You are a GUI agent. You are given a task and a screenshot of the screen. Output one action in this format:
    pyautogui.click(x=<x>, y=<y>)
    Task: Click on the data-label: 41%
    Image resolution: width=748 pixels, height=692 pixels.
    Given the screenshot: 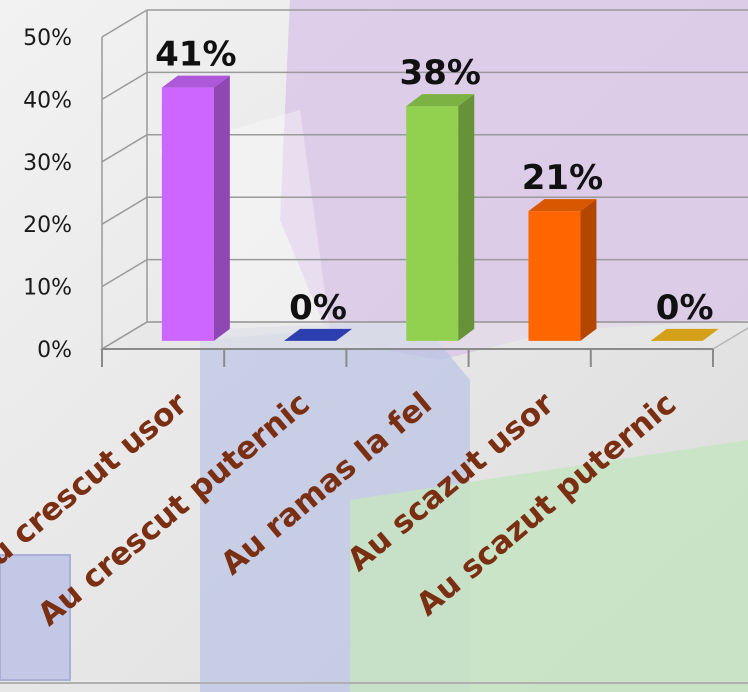 What is the action you would take?
    pyautogui.click(x=195, y=55)
    